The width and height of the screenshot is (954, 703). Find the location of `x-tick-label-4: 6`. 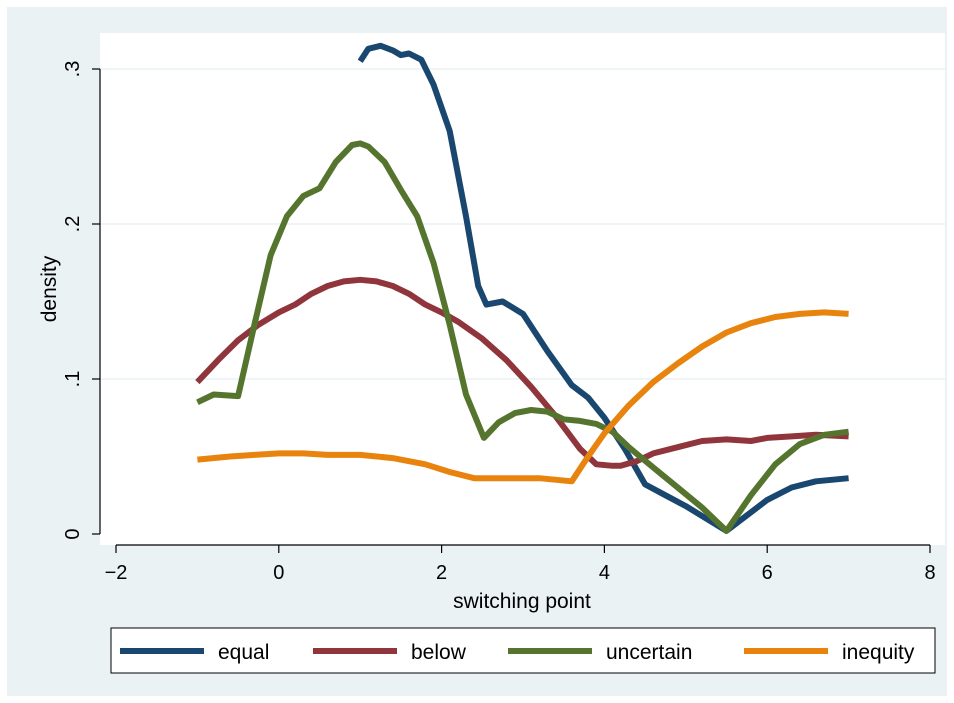

x-tick-label-4: 6 is located at coordinates (767, 573).